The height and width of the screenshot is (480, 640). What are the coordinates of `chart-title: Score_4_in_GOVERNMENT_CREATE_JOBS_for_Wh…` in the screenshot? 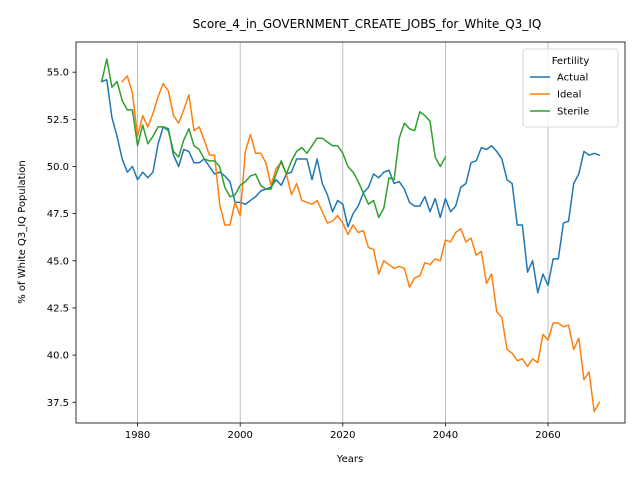 It's located at (367, 24).